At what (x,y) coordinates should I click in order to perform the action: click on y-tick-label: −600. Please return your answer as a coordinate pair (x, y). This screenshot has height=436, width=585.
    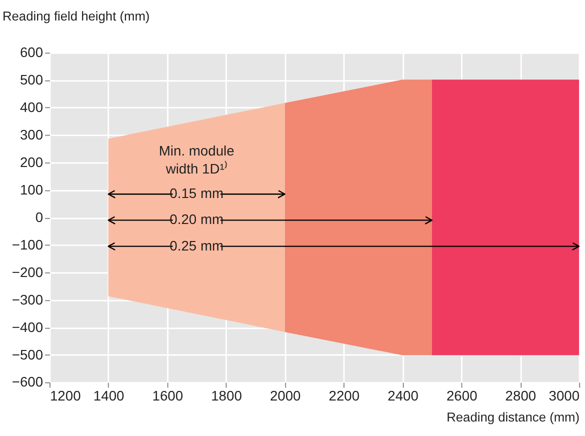
    Looking at the image, I should click on (28, 382).